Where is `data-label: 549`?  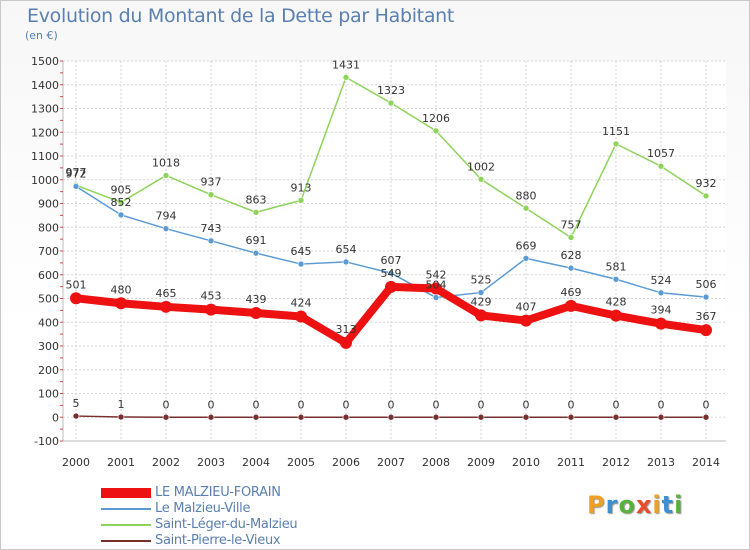 data-label: 549 is located at coordinates (391, 273).